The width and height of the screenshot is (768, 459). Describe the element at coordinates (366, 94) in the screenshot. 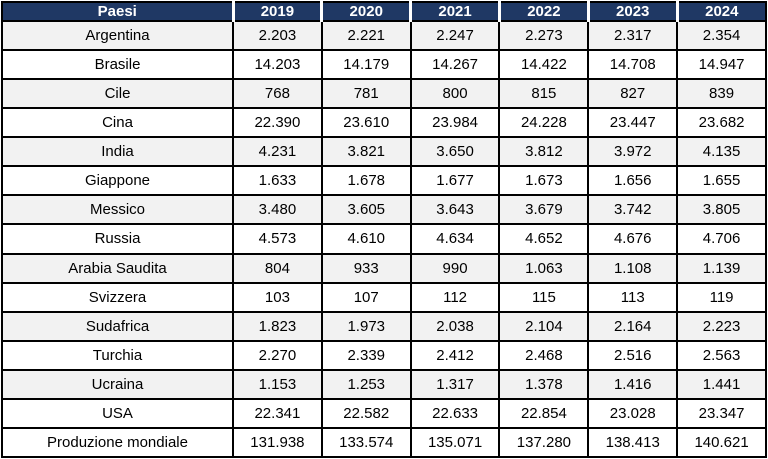

I see `value-cell: 781` at that location.